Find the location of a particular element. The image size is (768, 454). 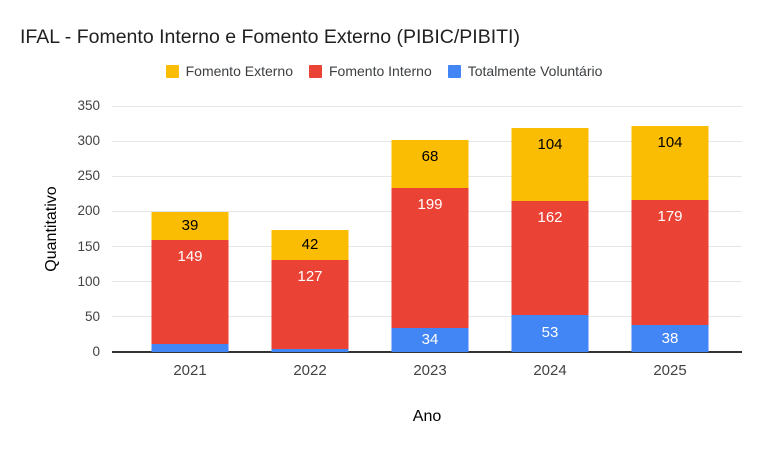

bar-segment-value: 199 is located at coordinates (430, 205).